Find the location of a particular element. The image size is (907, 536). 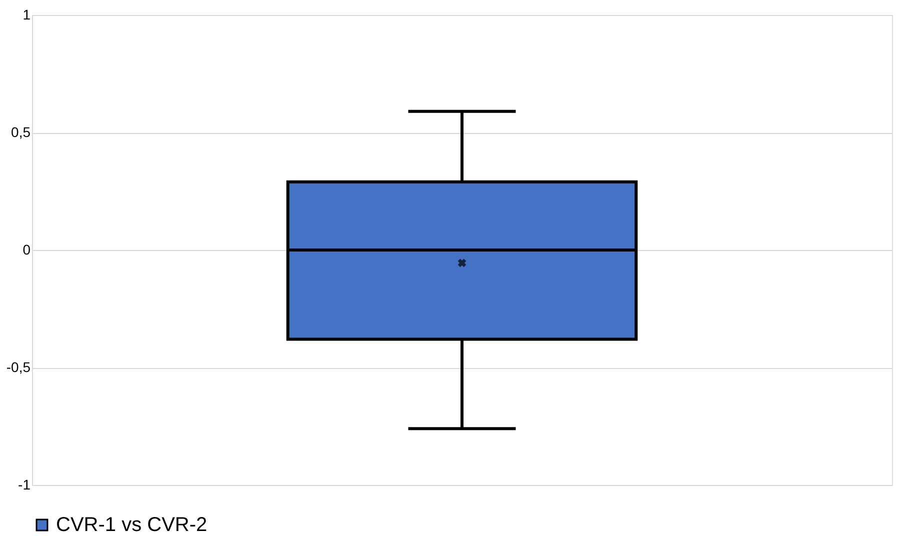

y-tick-label: -0,5 is located at coordinates (18, 367).